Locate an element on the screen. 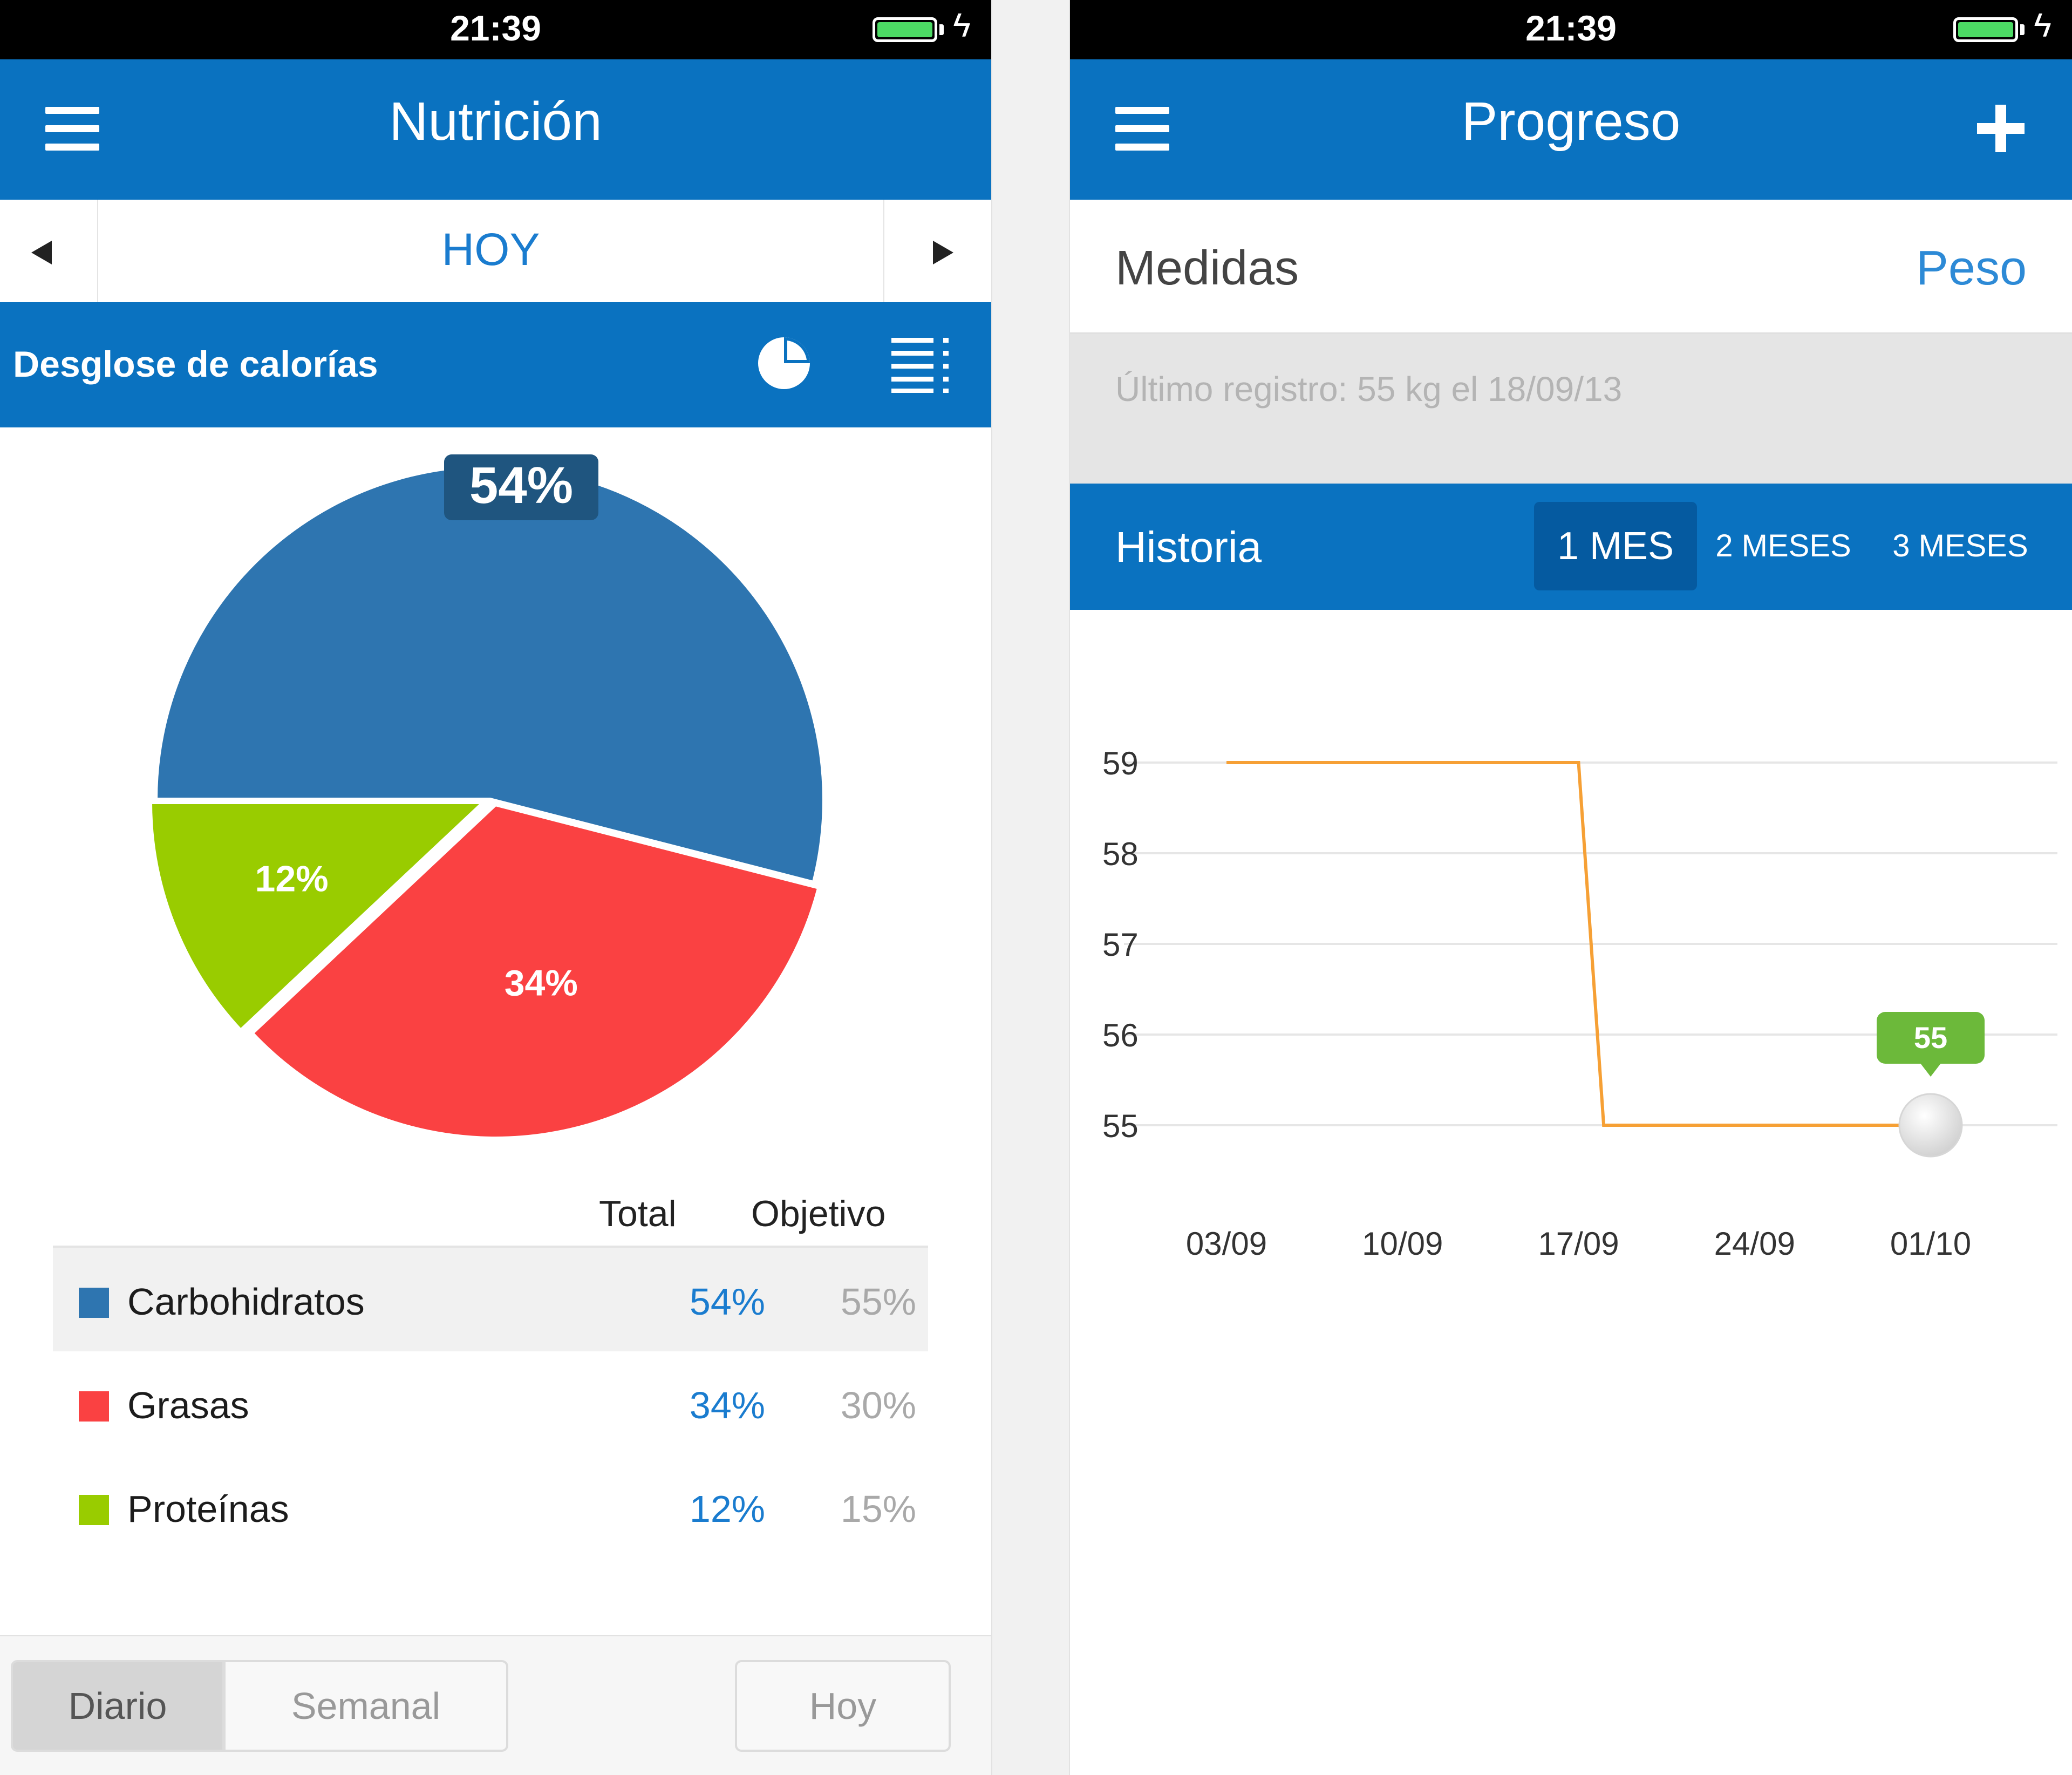  range-3-months-button: 3 MESES is located at coordinates (1960, 546).